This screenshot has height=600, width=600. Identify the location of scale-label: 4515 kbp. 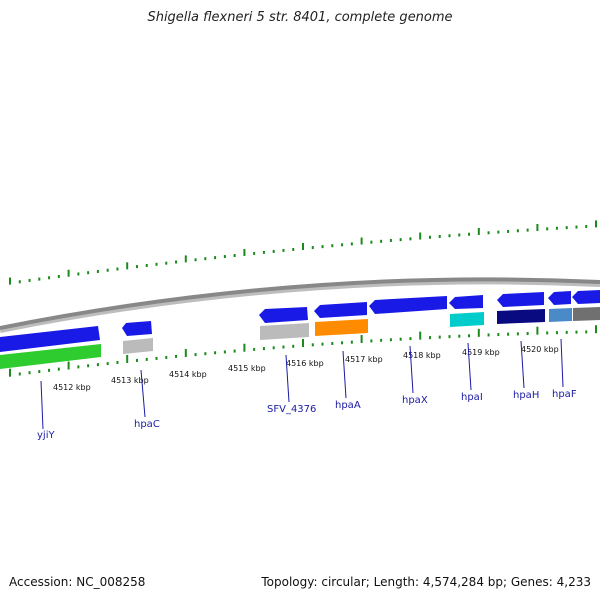
(247, 368).